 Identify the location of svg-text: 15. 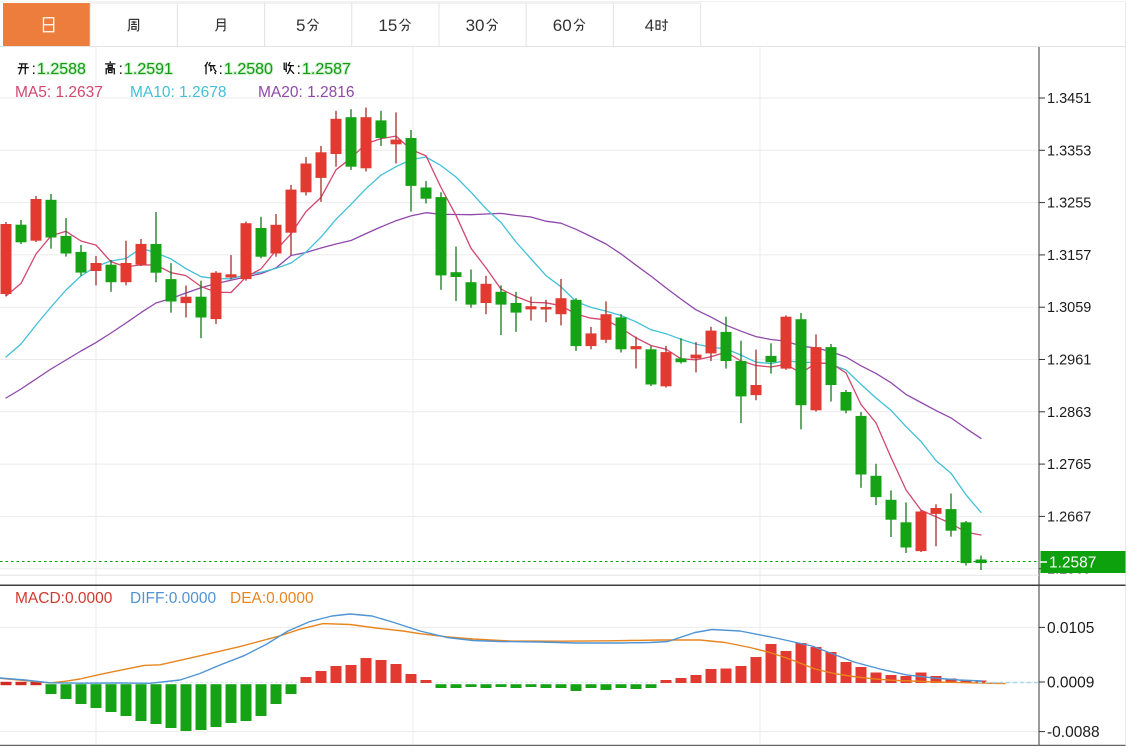
(387, 25).